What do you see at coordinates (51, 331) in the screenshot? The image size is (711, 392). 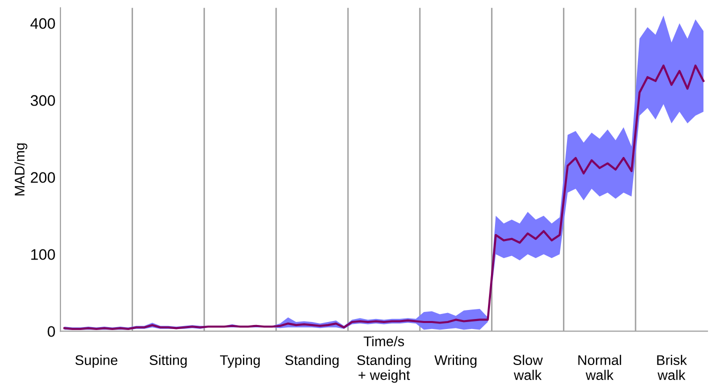 I see `y-tick-label: 0` at bounding box center [51, 331].